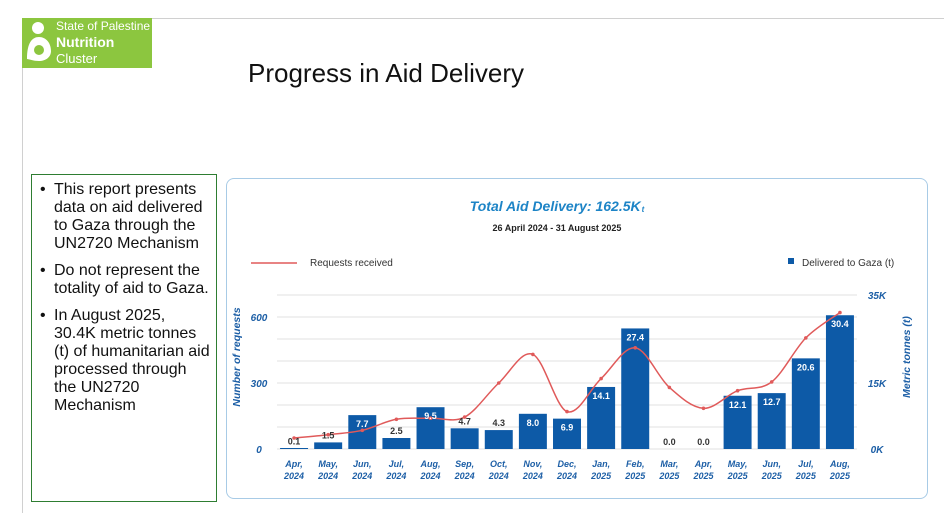 The image size is (944, 513). I want to click on chart-title: Total Aid Delivery: 162.5Kt, so click(557, 206).